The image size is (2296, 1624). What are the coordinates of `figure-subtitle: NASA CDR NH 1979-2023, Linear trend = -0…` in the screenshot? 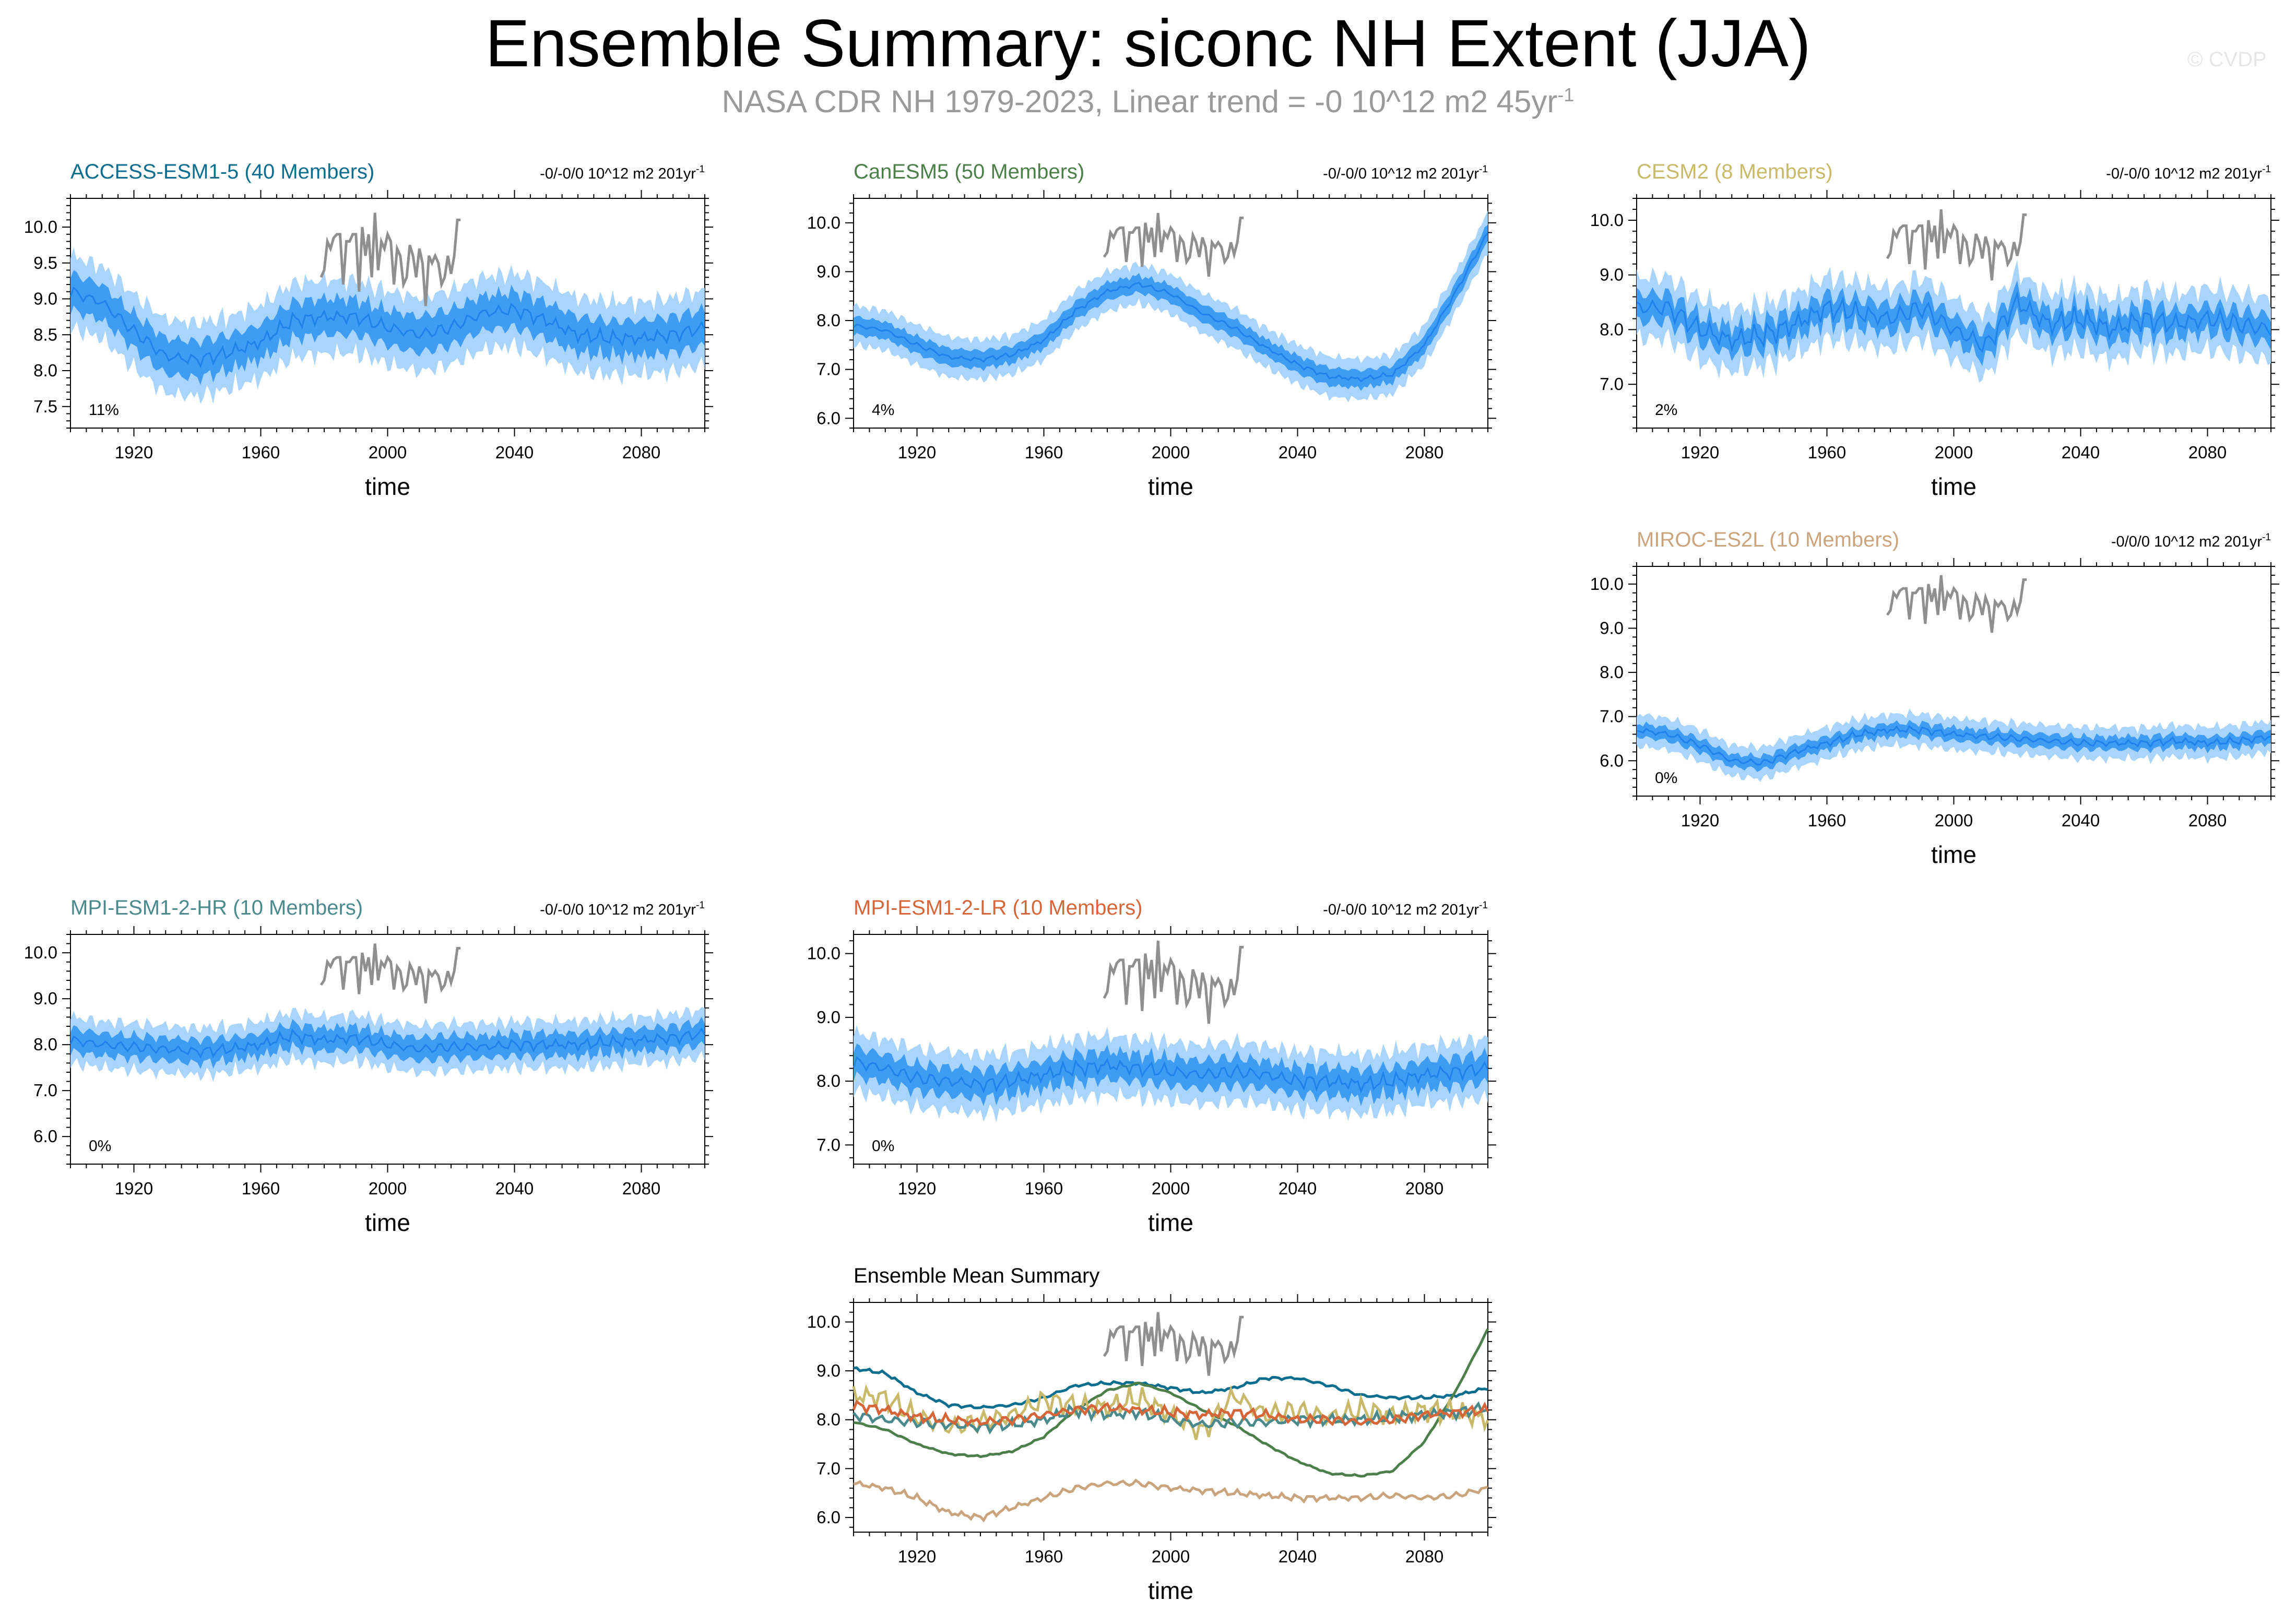 It's located at (1148, 102).